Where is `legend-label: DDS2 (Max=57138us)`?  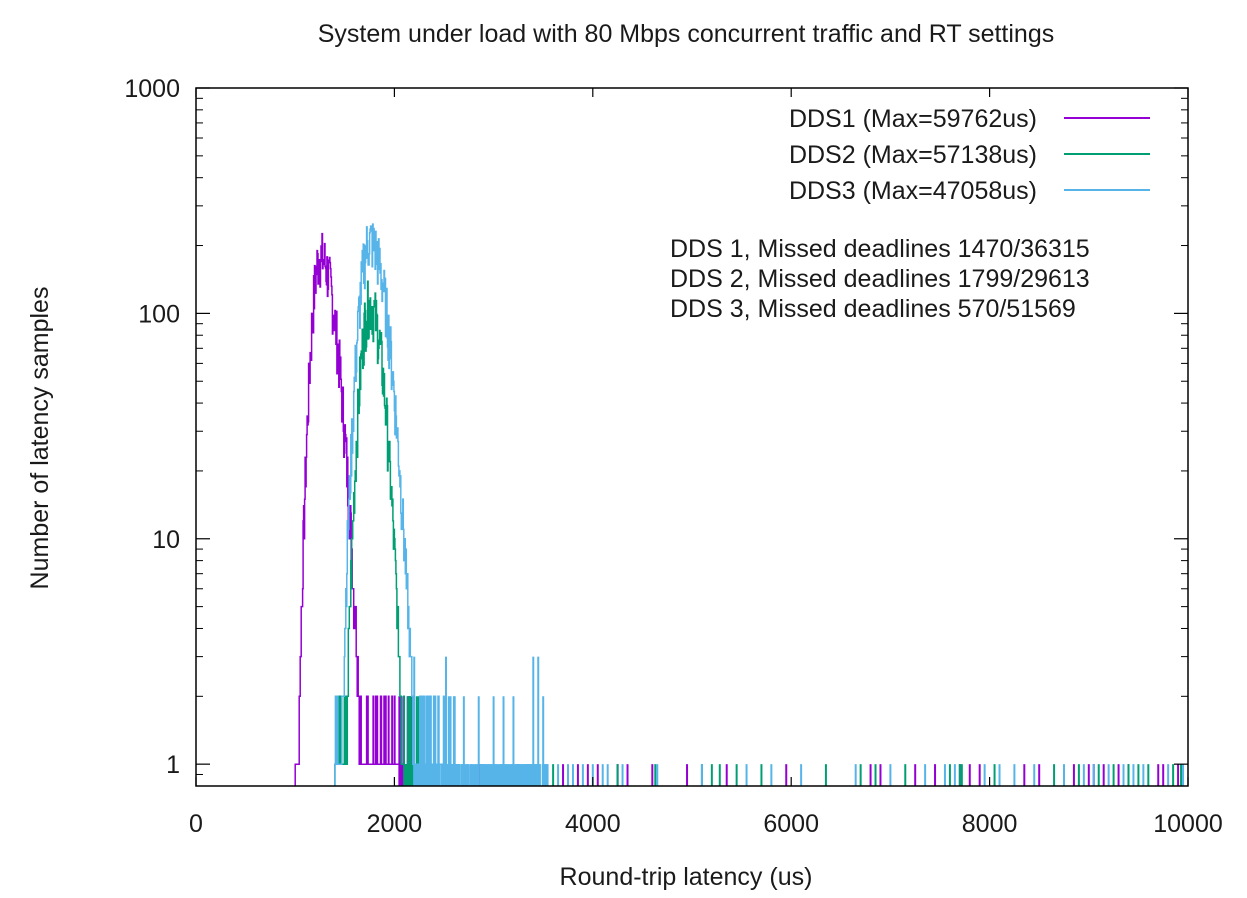
legend-label: DDS2 (Max=57138us) is located at coordinates (913, 155).